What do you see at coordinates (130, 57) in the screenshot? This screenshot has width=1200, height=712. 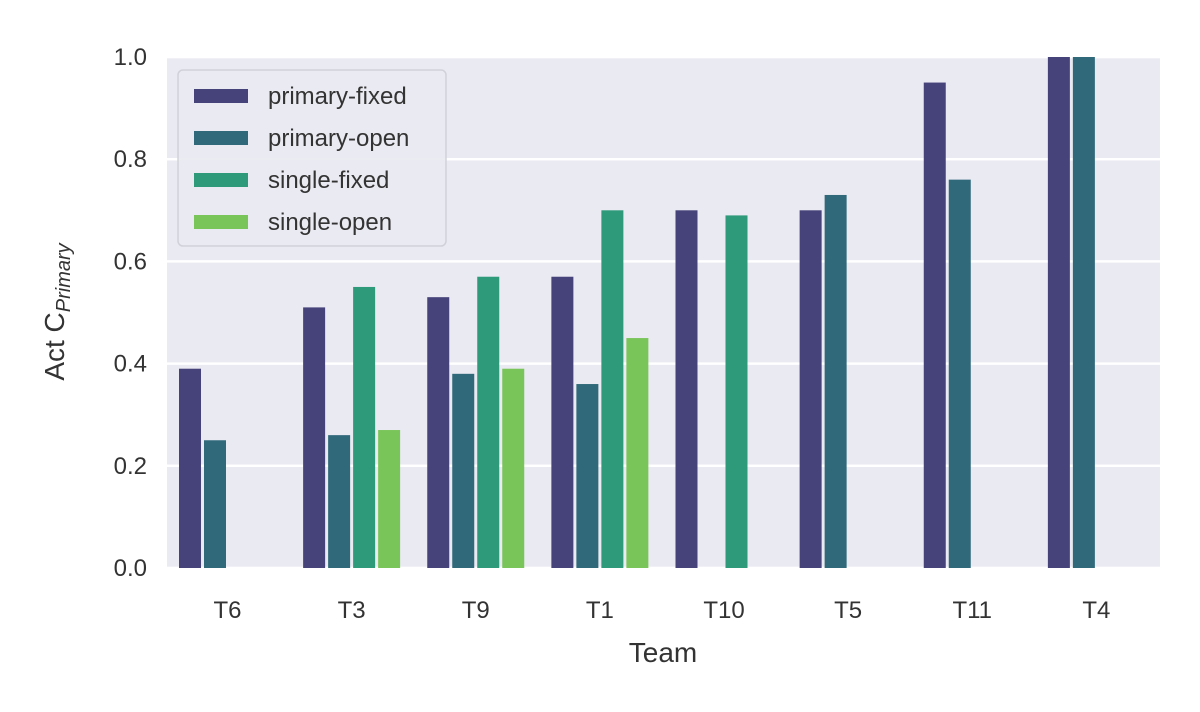 I see `y-tick-label: 1.0` at bounding box center [130, 57].